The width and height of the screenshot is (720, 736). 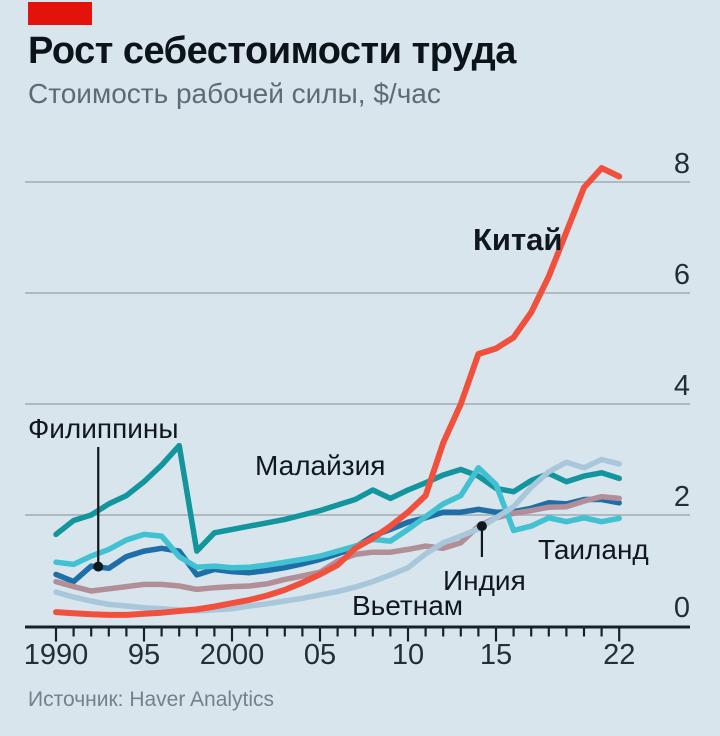 I want to click on brand-tag, so click(x=60, y=13).